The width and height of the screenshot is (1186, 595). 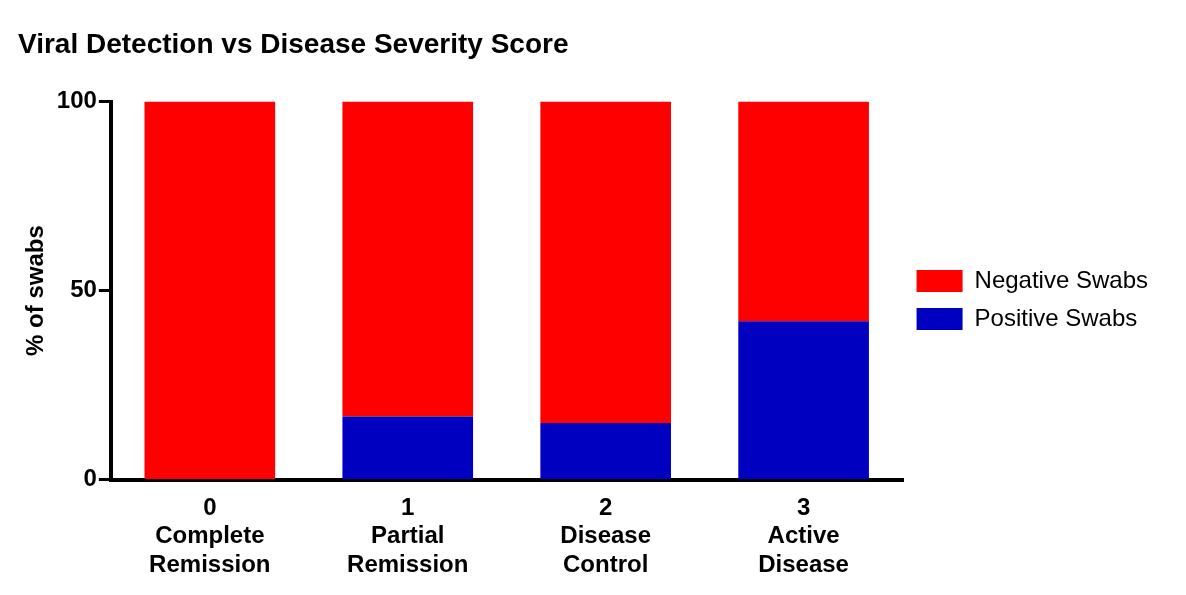 I want to click on chart-title: Viral Detection vs Disease Severity Score, so click(x=293, y=43).